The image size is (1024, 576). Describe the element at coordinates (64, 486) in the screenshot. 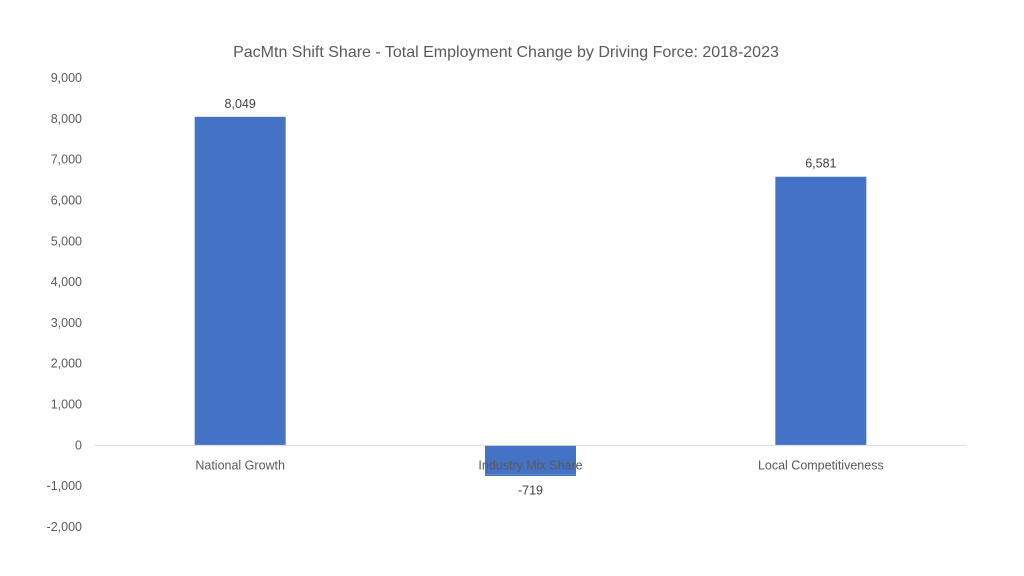

I see `y-tick-label: -1,000` at that location.